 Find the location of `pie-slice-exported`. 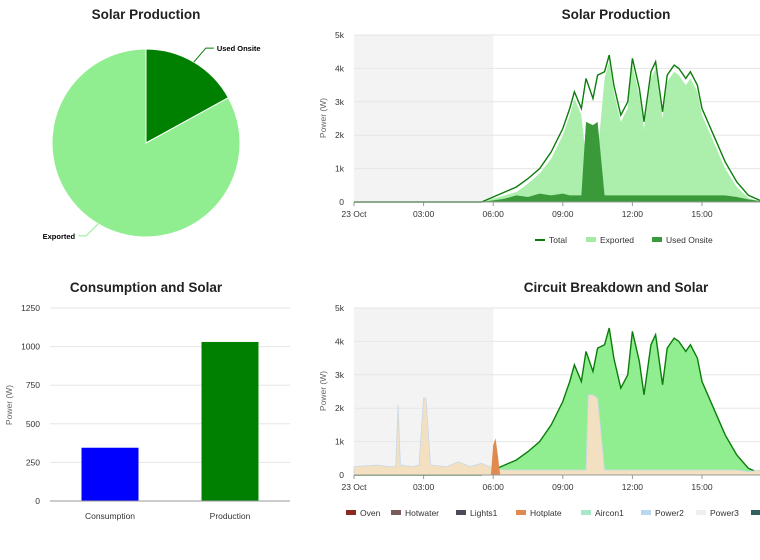

pie-slice-exported is located at coordinates (146, 143).